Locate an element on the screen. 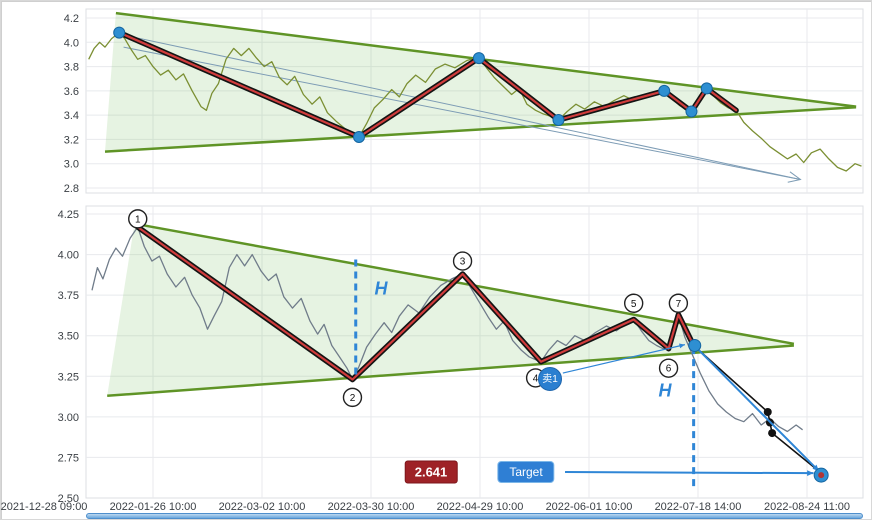 The height and width of the screenshot is (520, 872). pivot-number-label: 7 is located at coordinates (679, 304).